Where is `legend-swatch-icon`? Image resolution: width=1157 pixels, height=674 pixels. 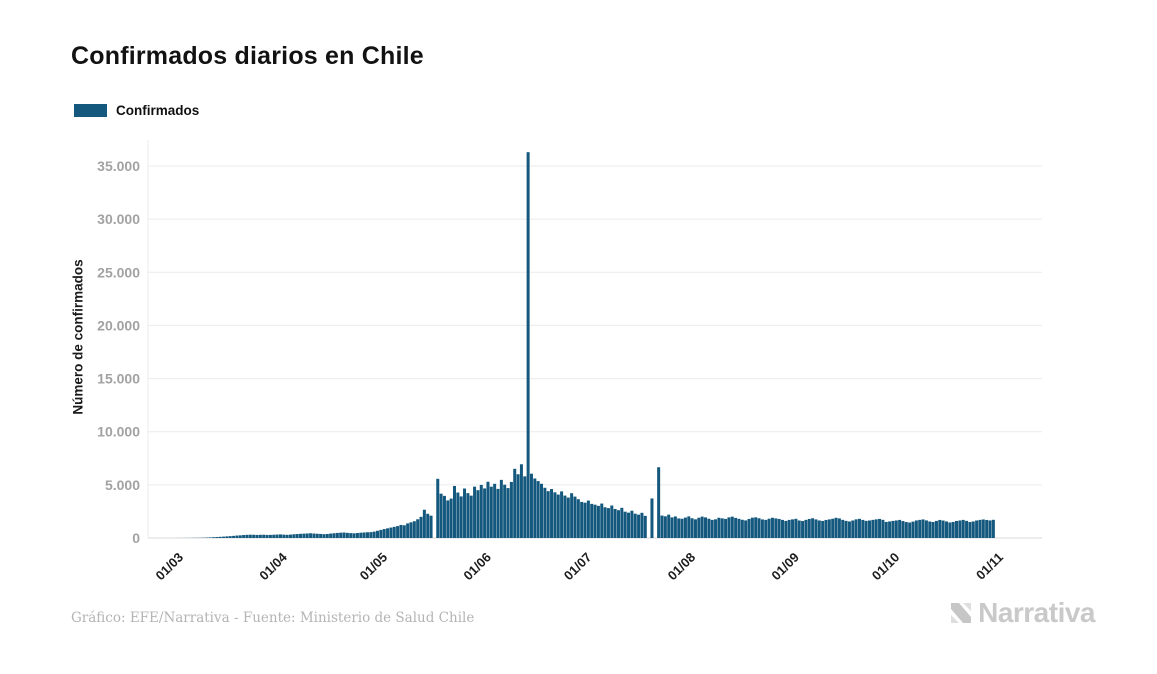 legend-swatch-icon is located at coordinates (90, 110).